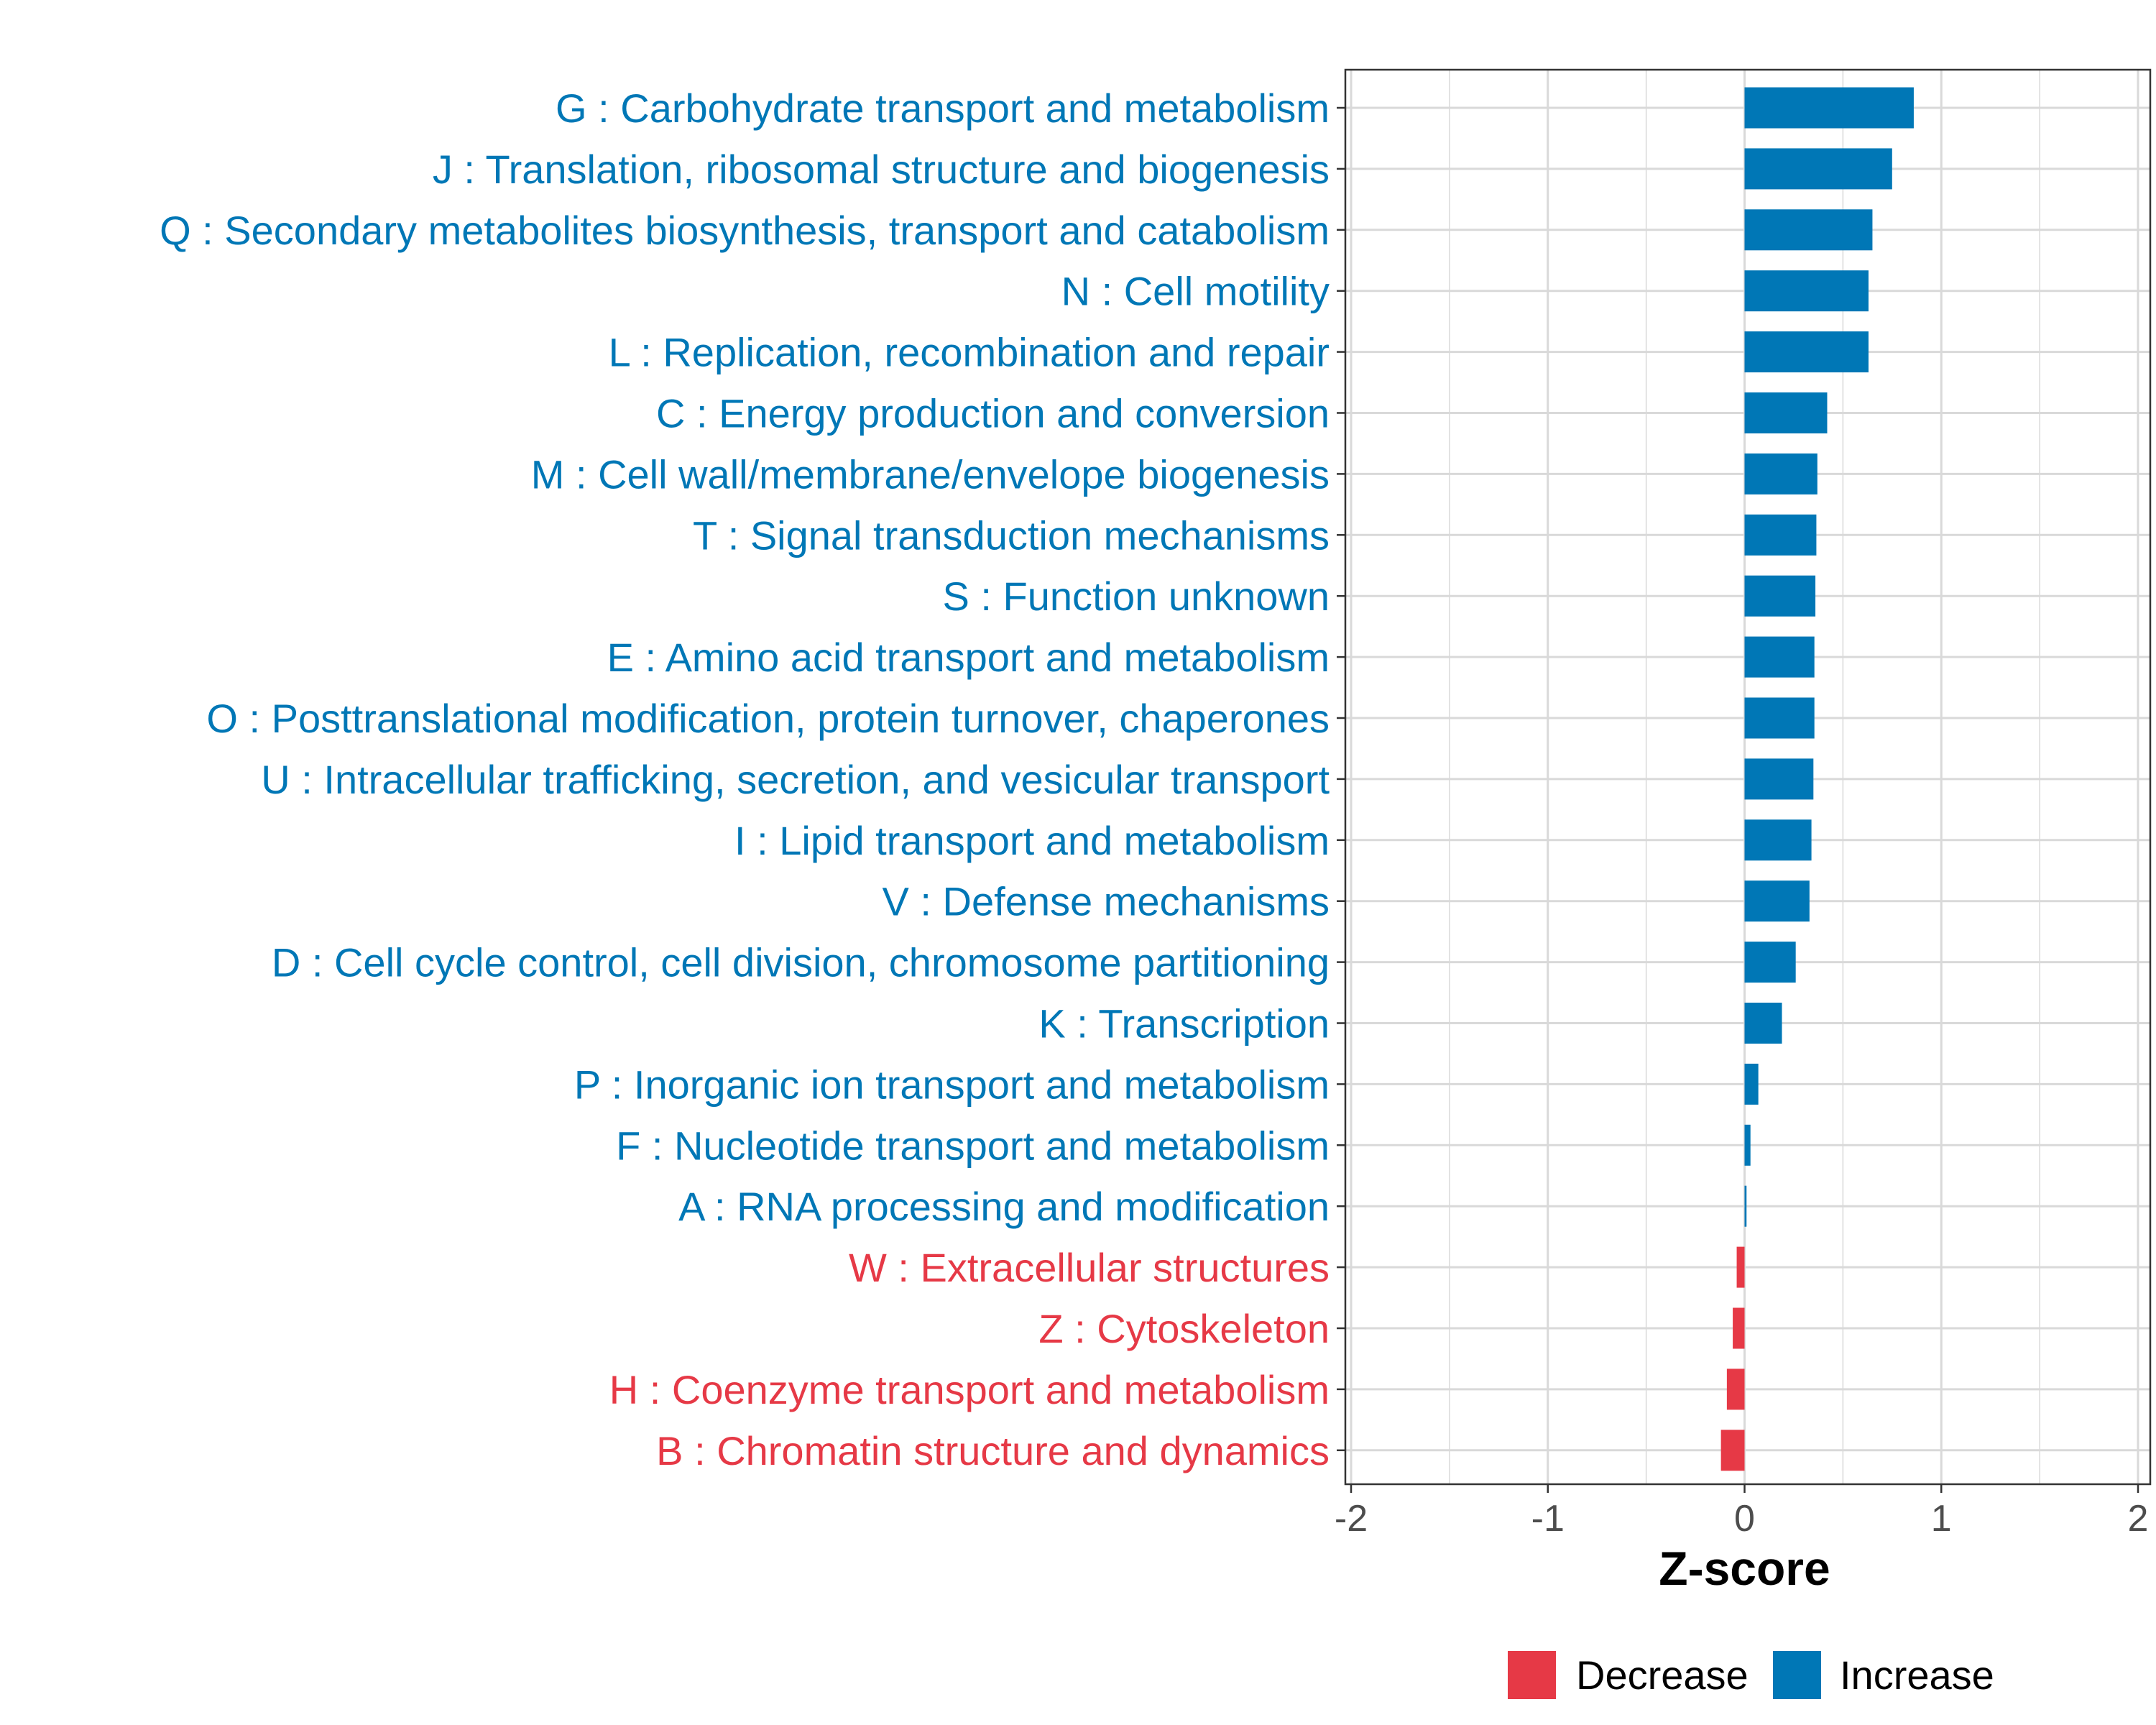  What do you see at coordinates (1780, 535) in the screenshot?
I see `bar-t` at bounding box center [1780, 535].